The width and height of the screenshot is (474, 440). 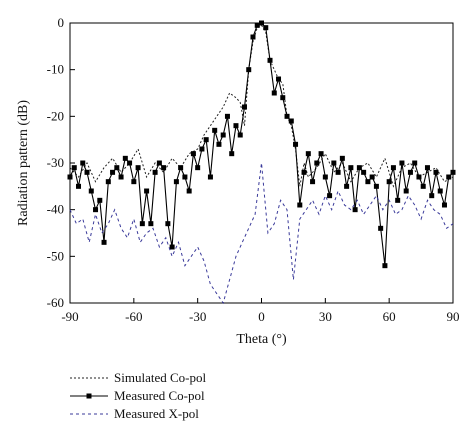 What do you see at coordinates (133, 316) in the screenshot?
I see `x-tick-label: -60` at bounding box center [133, 316].